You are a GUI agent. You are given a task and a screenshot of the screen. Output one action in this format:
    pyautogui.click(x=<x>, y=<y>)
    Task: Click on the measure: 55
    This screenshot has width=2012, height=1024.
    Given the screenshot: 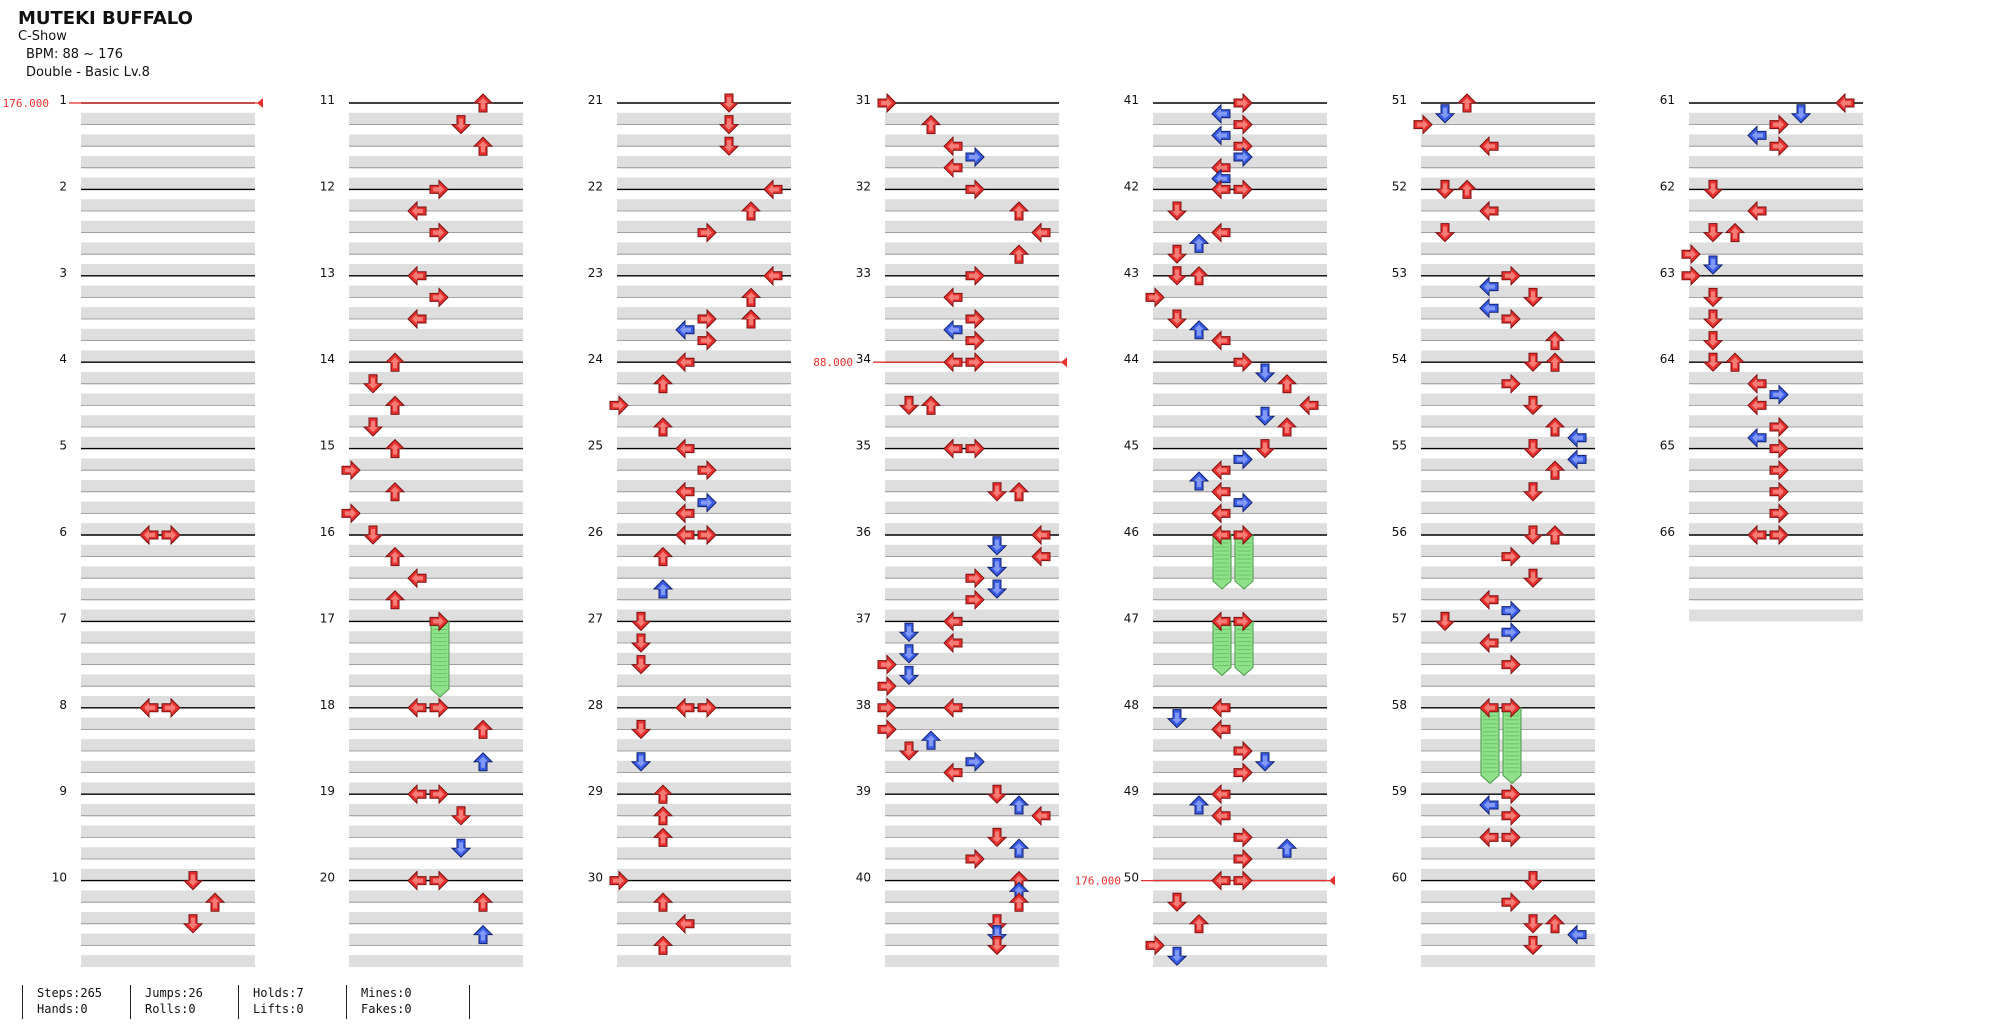 What is the action you would take?
    pyautogui.click(x=1493, y=487)
    